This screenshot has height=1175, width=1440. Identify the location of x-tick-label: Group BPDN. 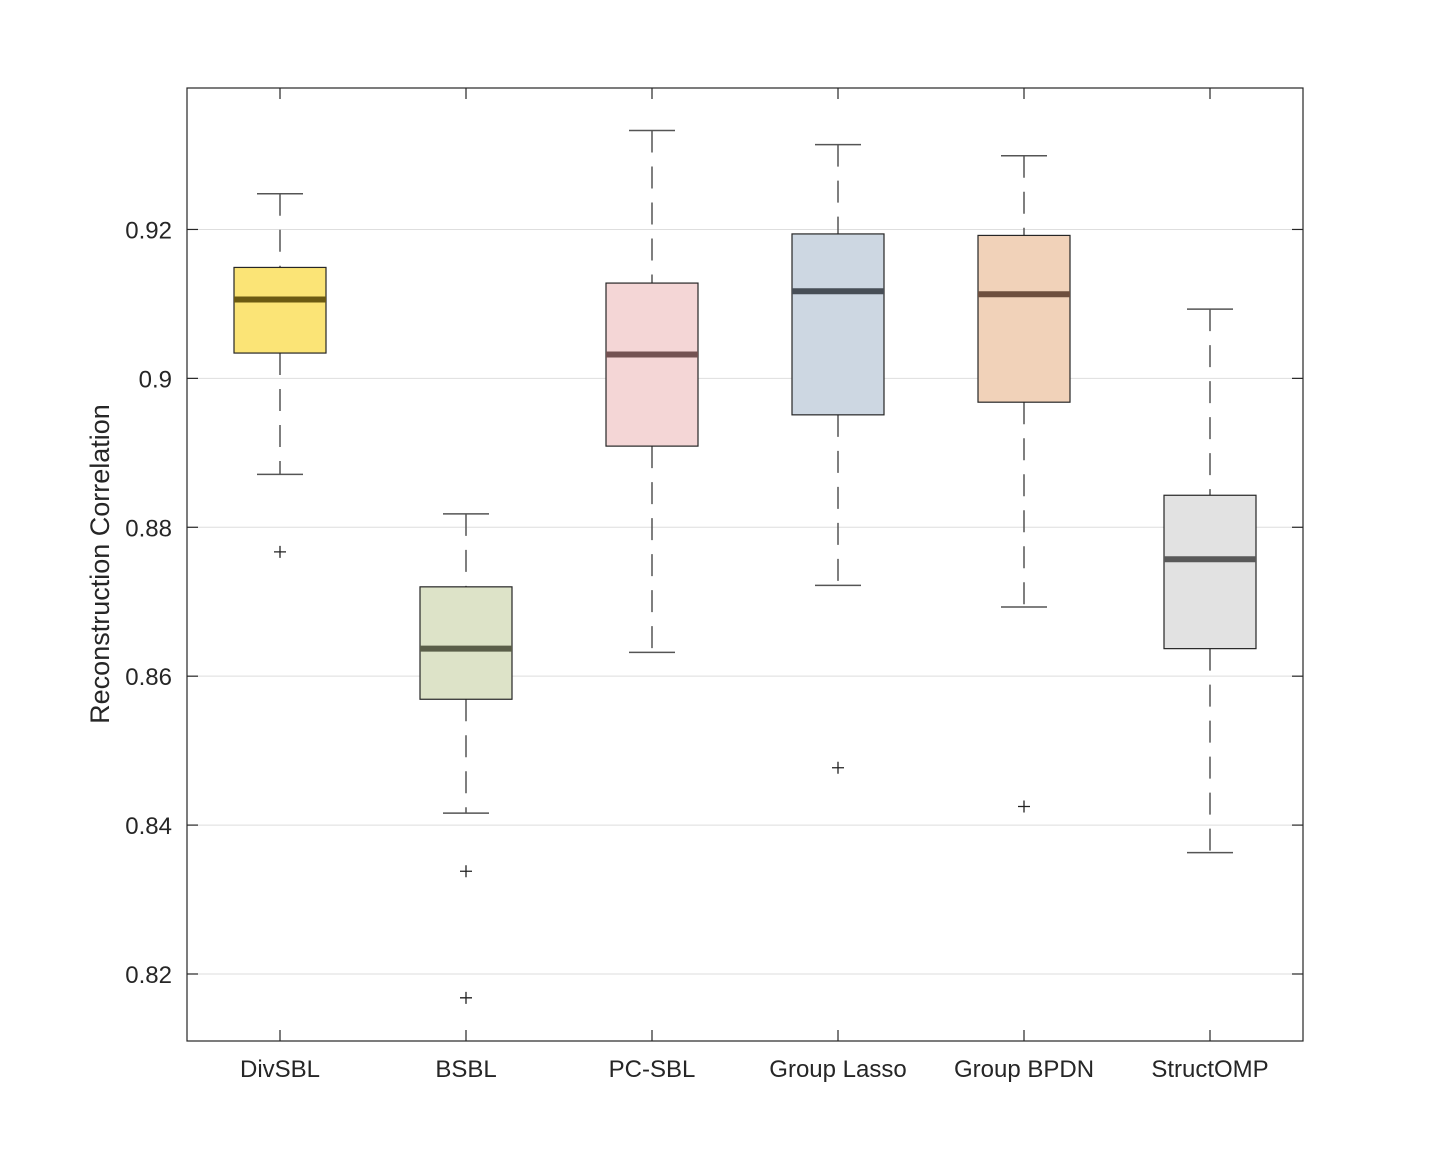
(1024, 1069).